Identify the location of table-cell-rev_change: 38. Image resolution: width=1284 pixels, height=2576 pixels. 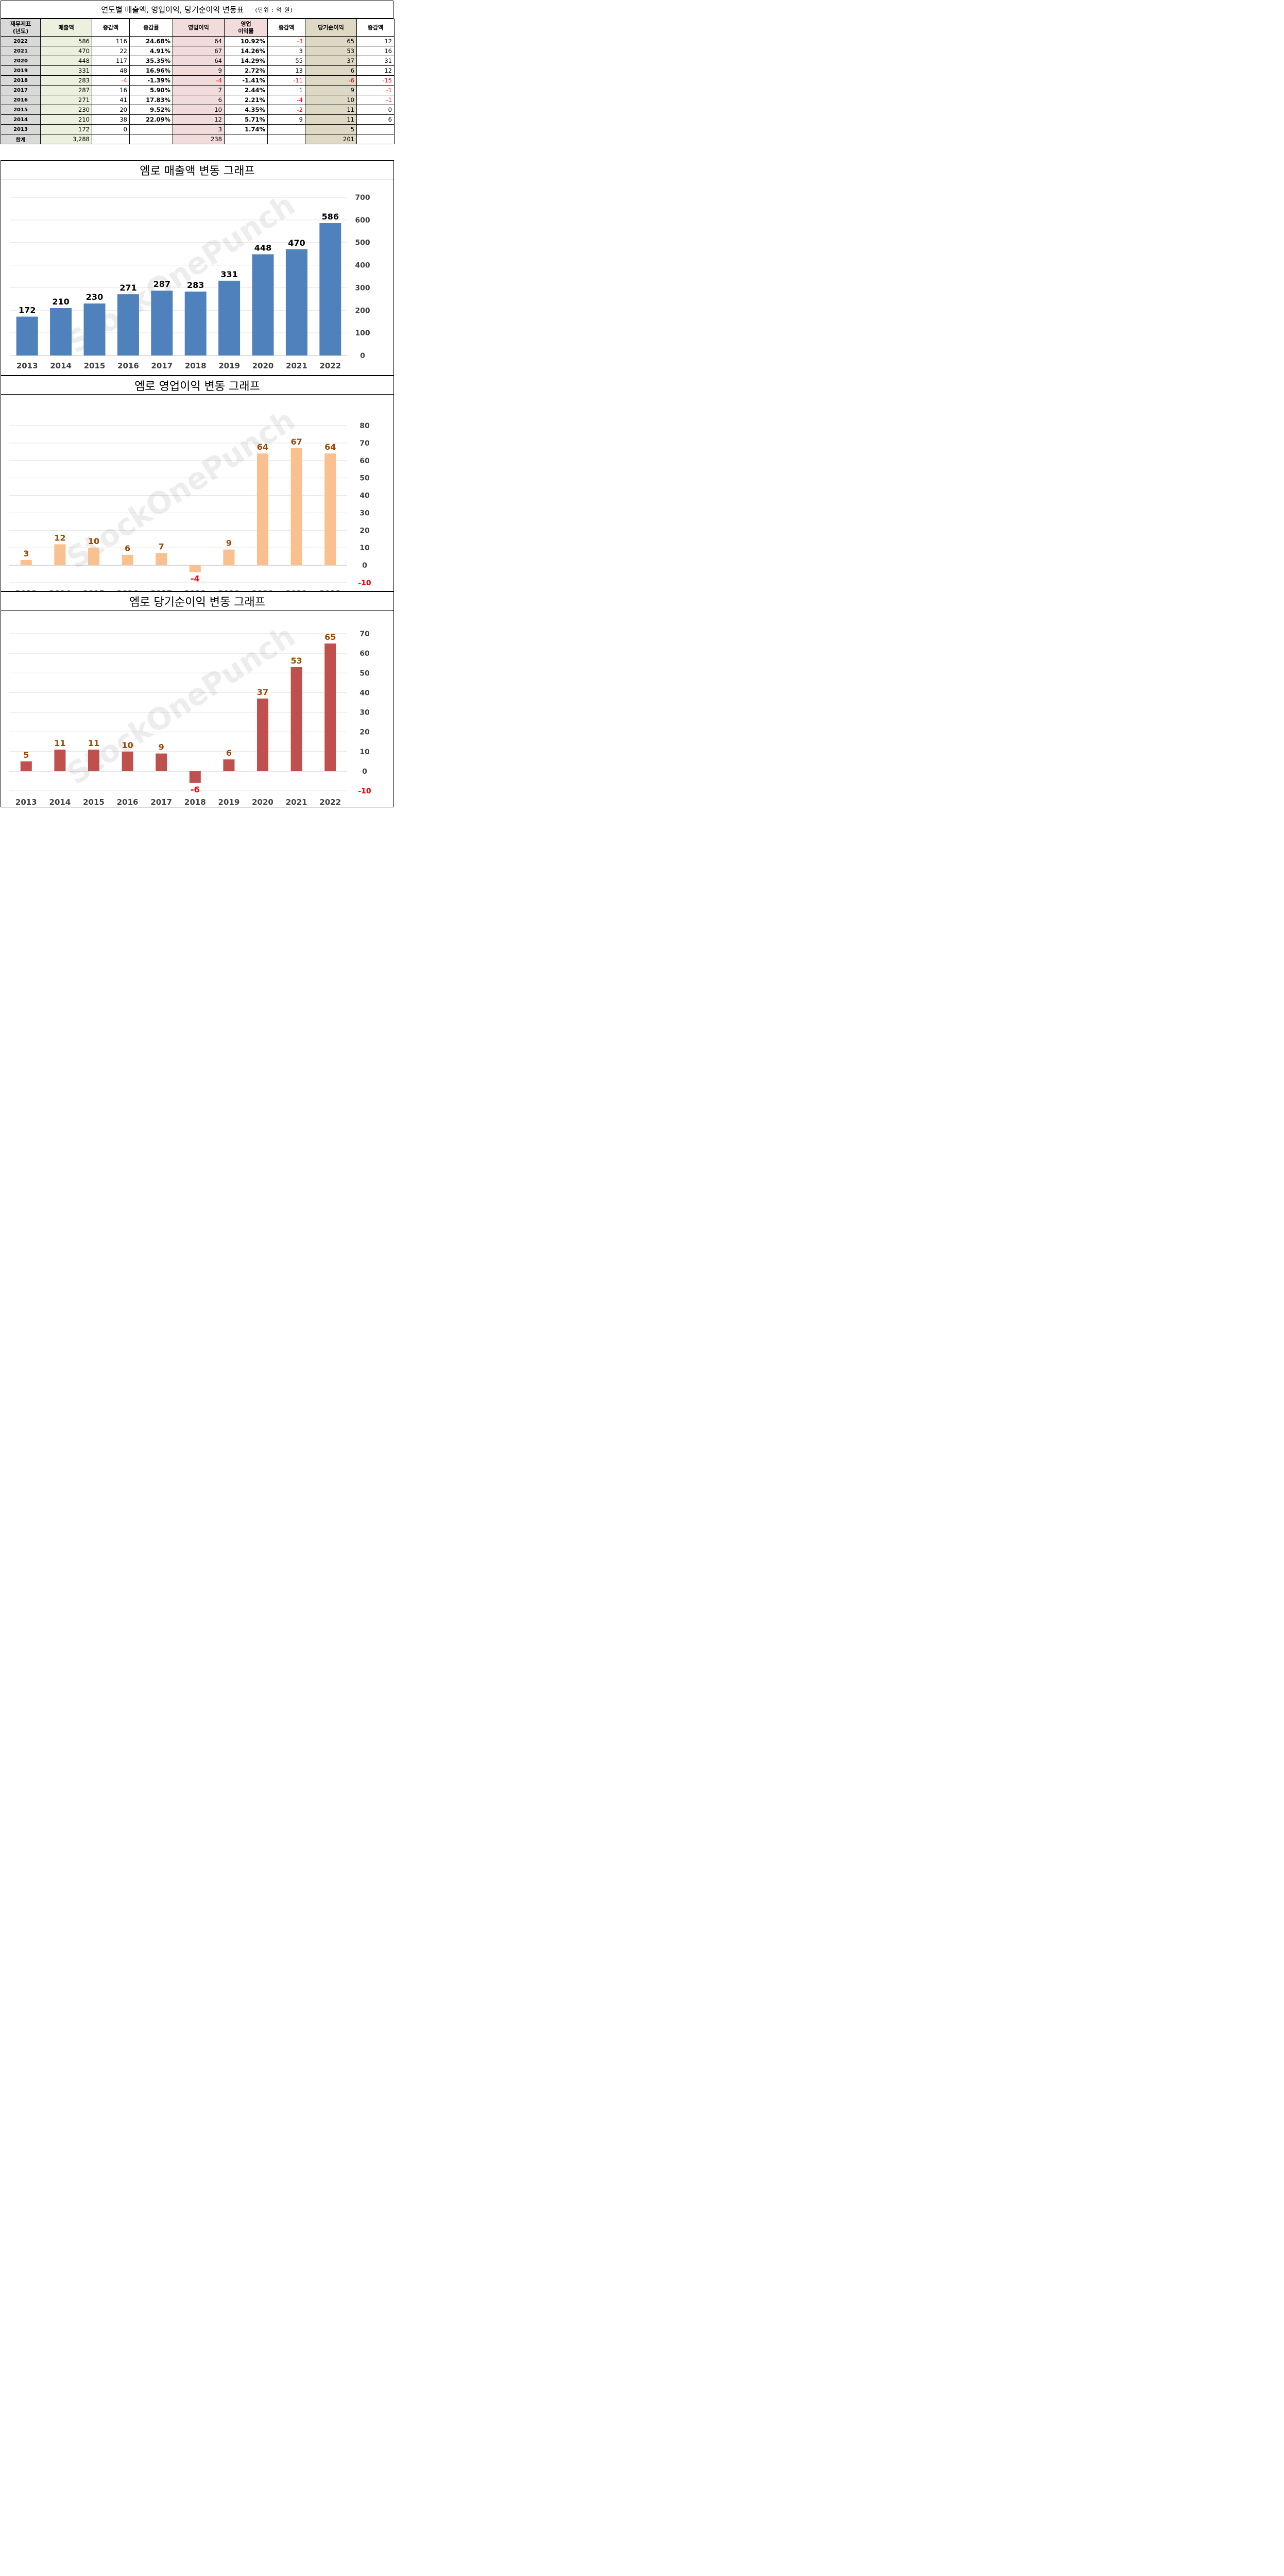
(111, 119).